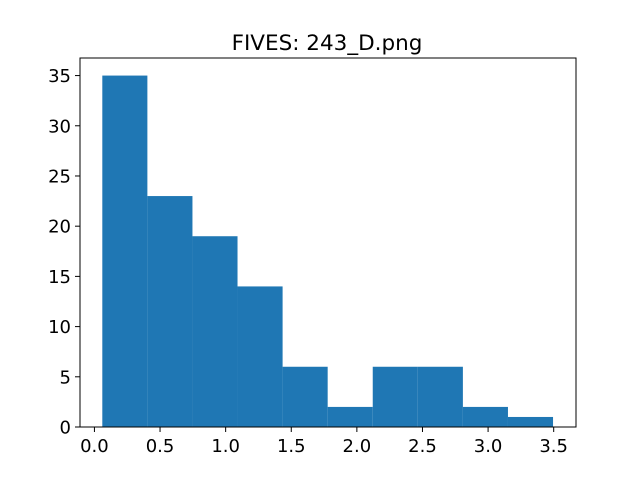 Image resolution: width=640 pixels, height=480 pixels. What do you see at coordinates (357, 446) in the screenshot?
I see `x-tick-label: 2.0` at bounding box center [357, 446].